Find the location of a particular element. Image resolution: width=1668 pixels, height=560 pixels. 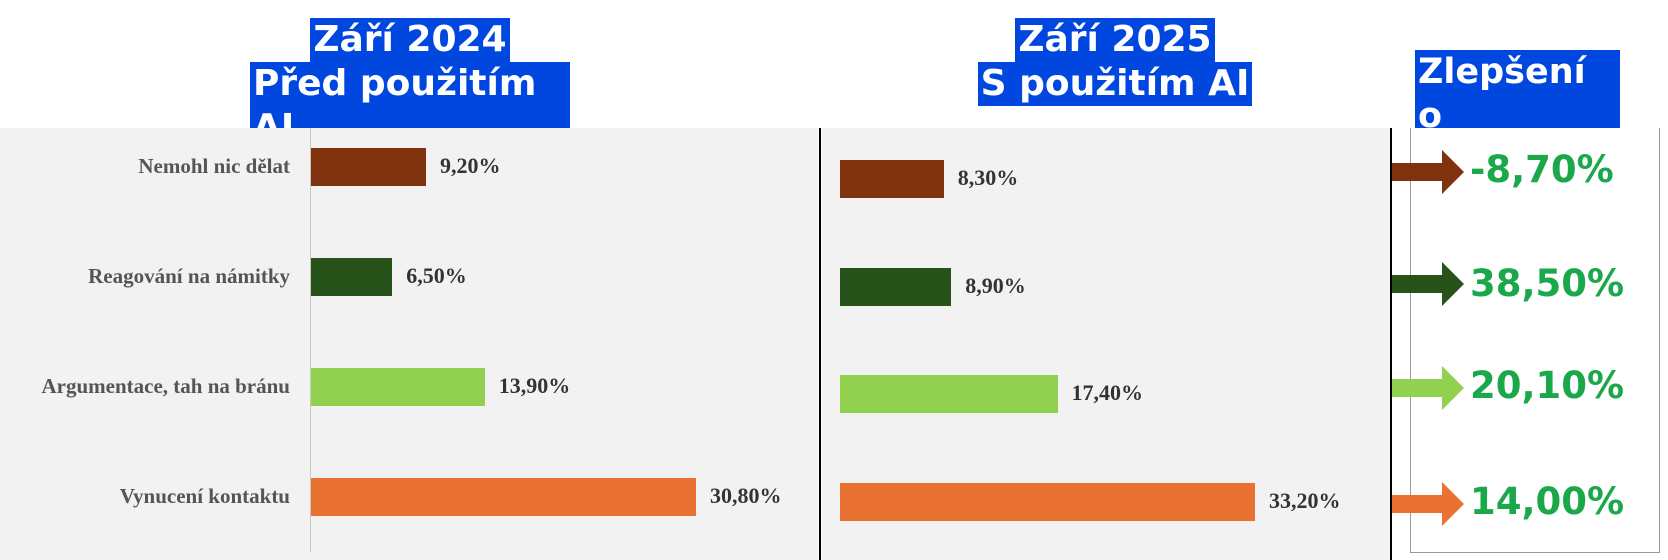

improvement-value: -8,70% is located at coordinates (1542, 169).